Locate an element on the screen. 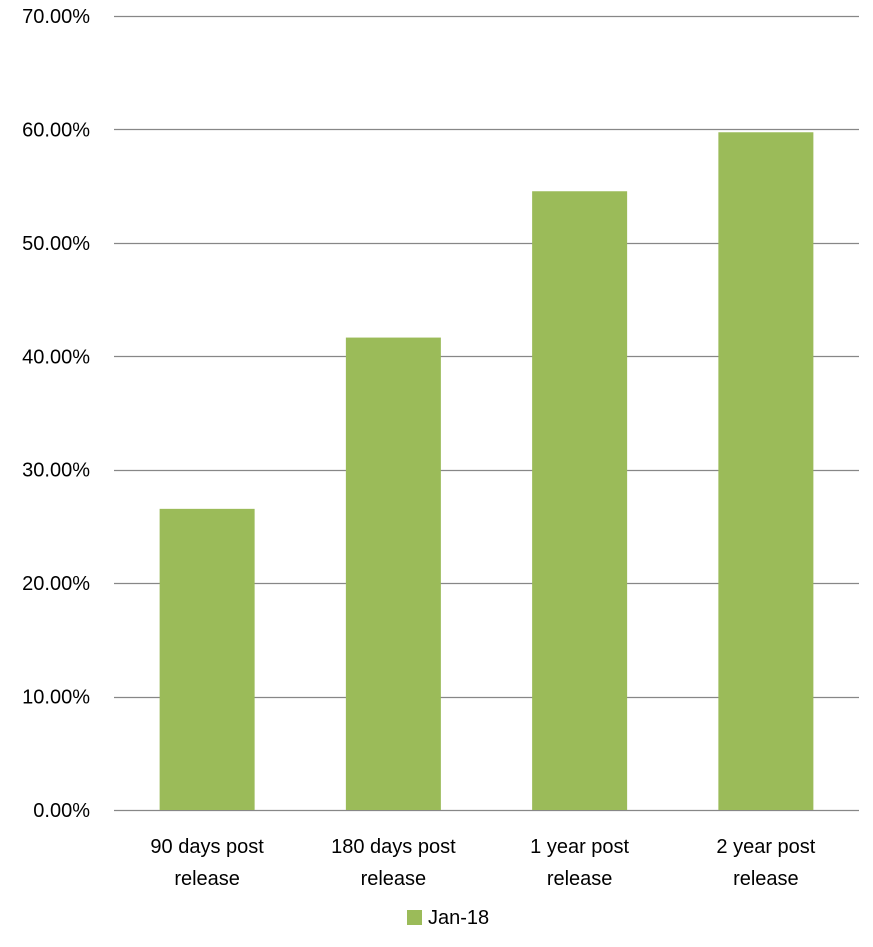 The height and width of the screenshot is (947, 873). legend-label: Jan-18 is located at coordinates (458, 918).